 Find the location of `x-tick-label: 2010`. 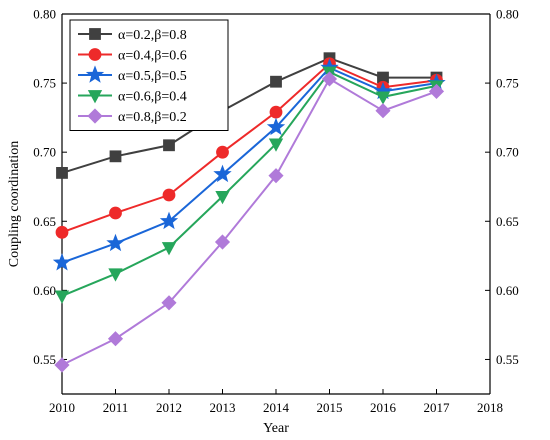

x-tick-label: 2010 is located at coordinates (62, 407).